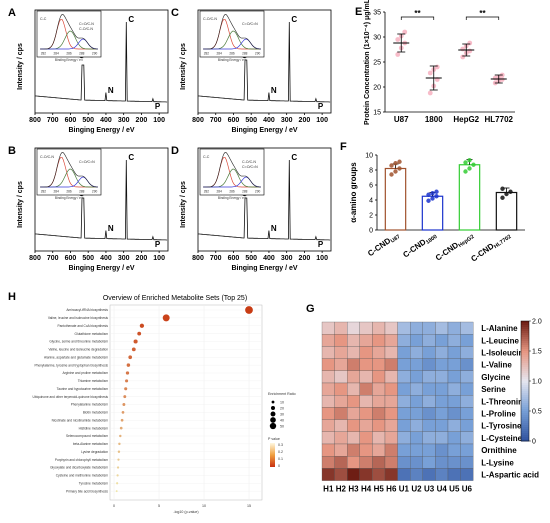  What do you see at coordinates (371, 171) in the screenshot?
I see `y-tick-label: 8` at bounding box center [371, 171].